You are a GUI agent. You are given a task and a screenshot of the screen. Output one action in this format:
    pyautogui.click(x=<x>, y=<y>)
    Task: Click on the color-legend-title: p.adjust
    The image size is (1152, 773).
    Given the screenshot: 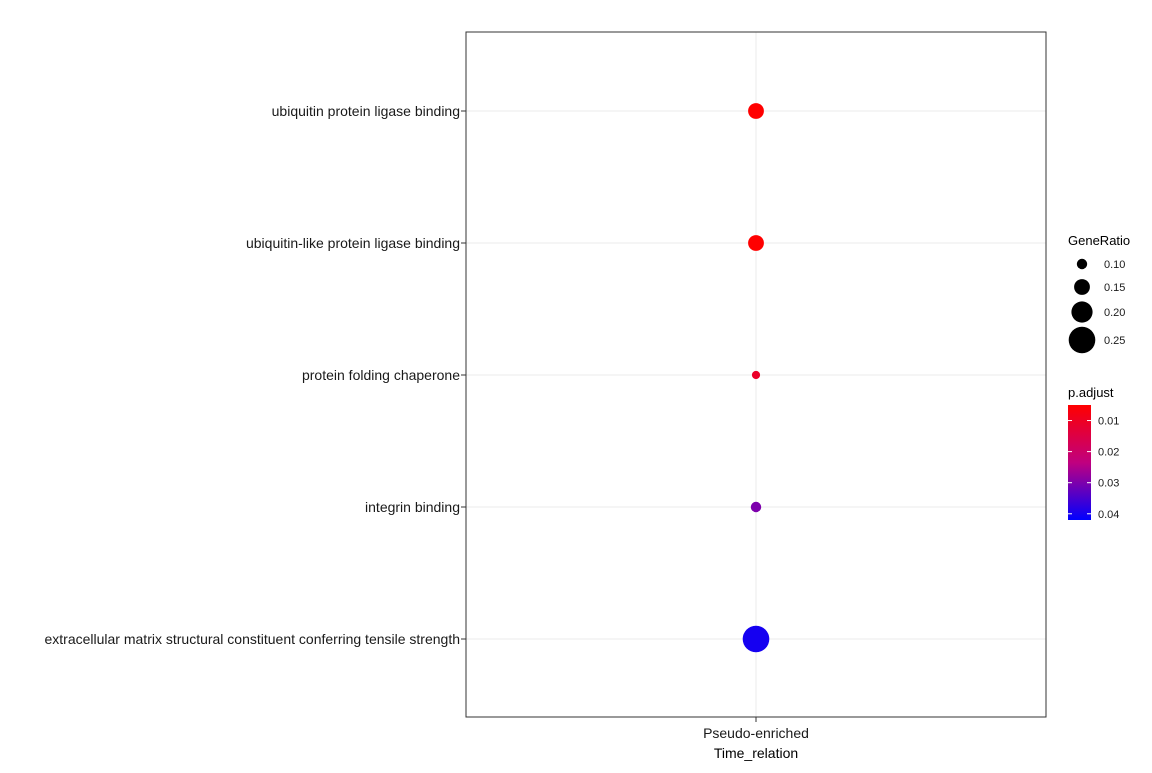 What is the action you would take?
    pyautogui.click(x=1091, y=392)
    